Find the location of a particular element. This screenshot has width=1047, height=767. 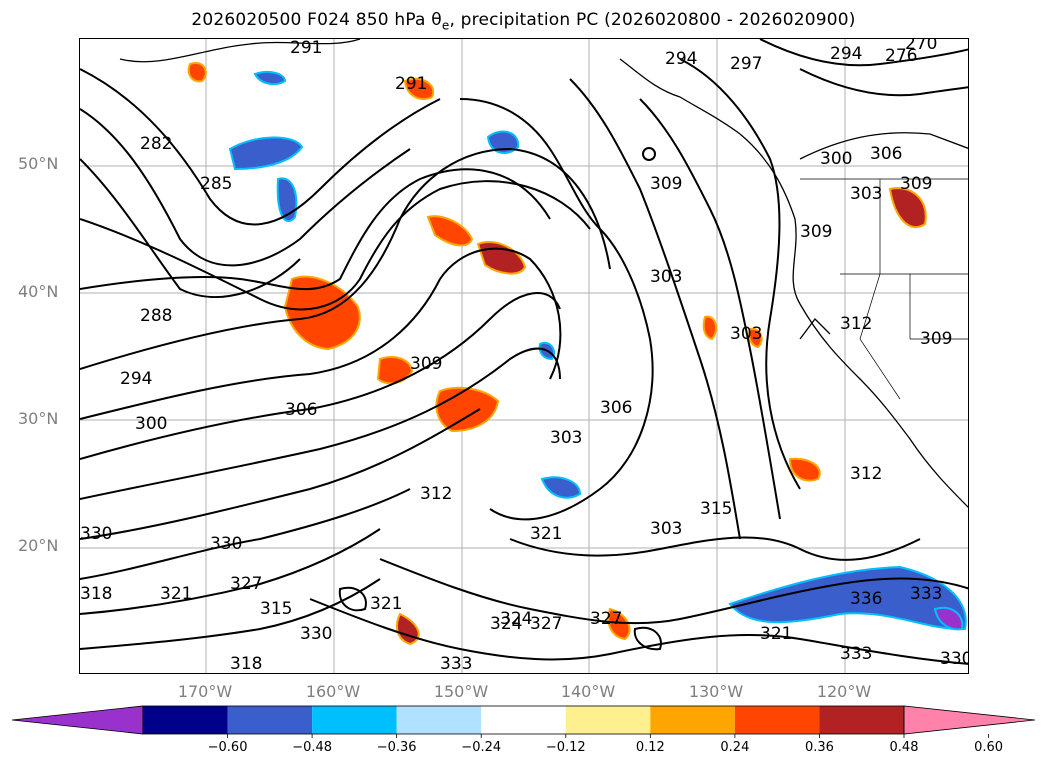

contour-label: 285 is located at coordinates (216, 184).